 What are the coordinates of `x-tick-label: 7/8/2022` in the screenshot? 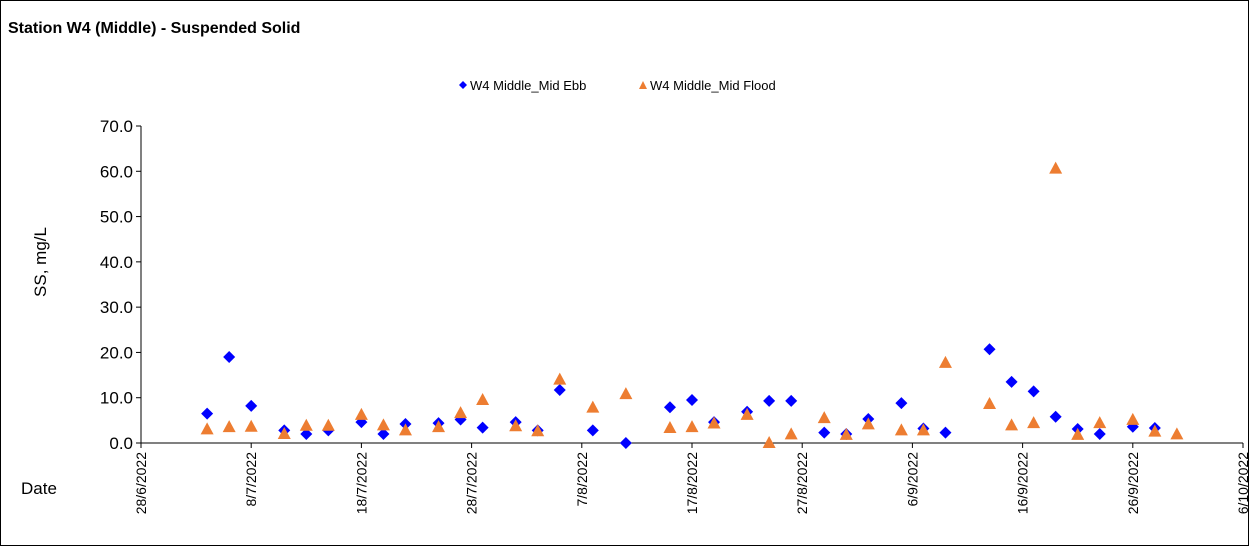 It's located at (582, 479).